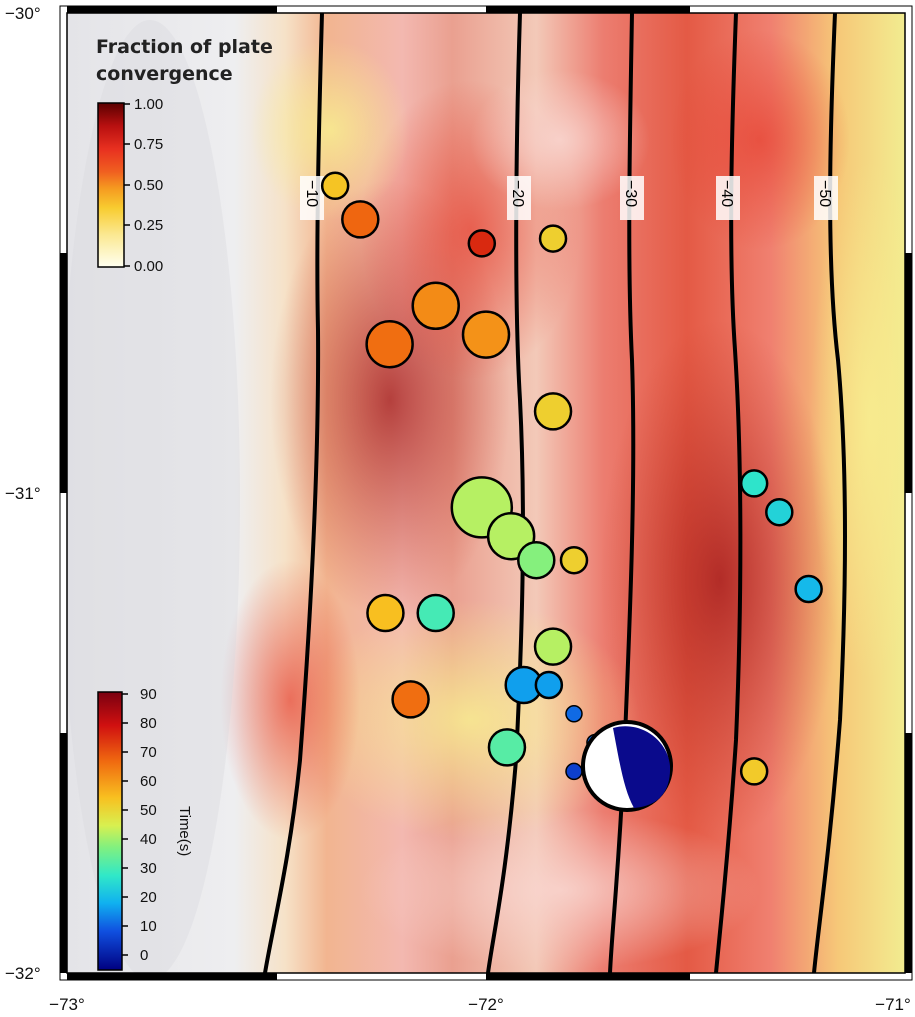 The height and width of the screenshot is (1017, 915). What do you see at coordinates (172, 9) in the screenshot?
I see `frame-bar-top-left` at bounding box center [172, 9].